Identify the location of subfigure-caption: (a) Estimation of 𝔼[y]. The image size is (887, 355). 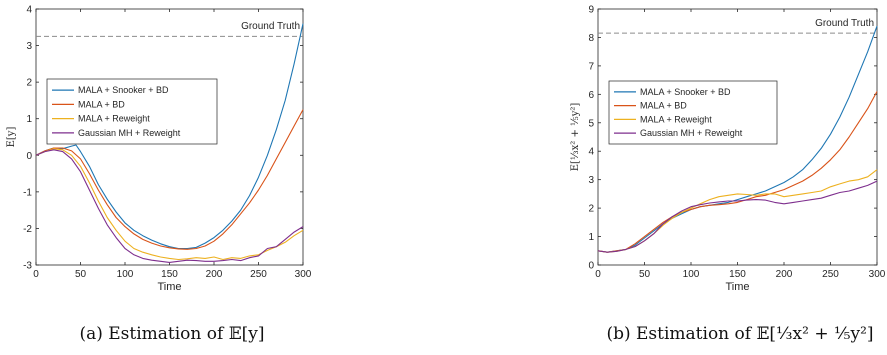
(171, 334).